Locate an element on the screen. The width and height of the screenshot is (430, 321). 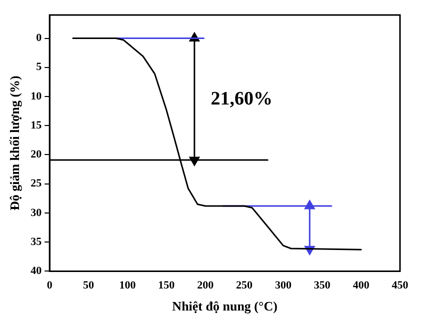
y-tick-label: 25 is located at coordinates (36, 184).